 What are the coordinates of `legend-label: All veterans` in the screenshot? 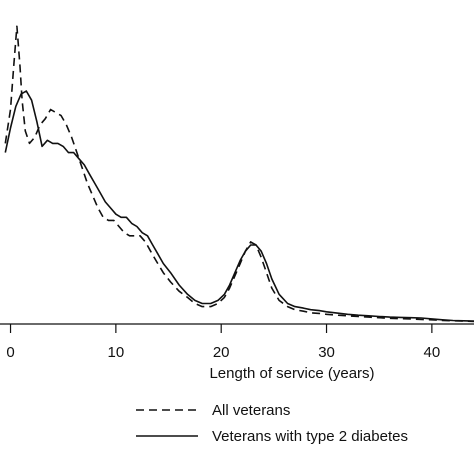 It's located at (251, 410).